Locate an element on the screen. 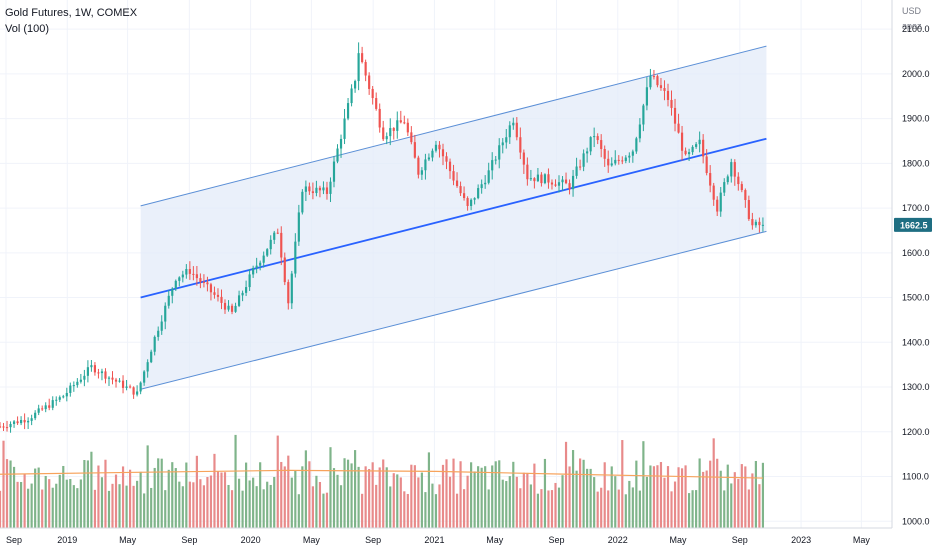 The image size is (932, 555). volume-indicator-title: Vol (100) is located at coordinates (27, 29).